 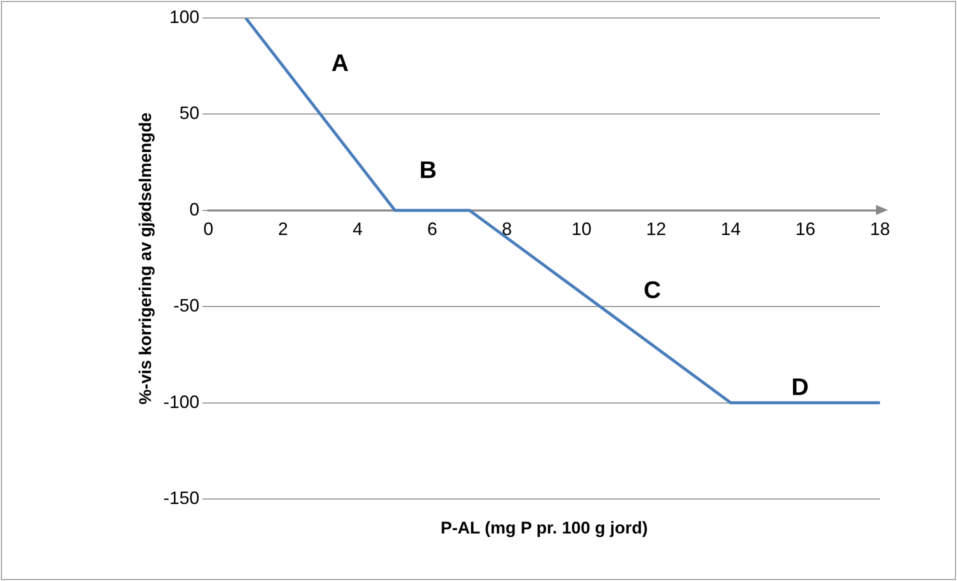 I want to click on y-tick-label: 0, so click(x=194, y=209).